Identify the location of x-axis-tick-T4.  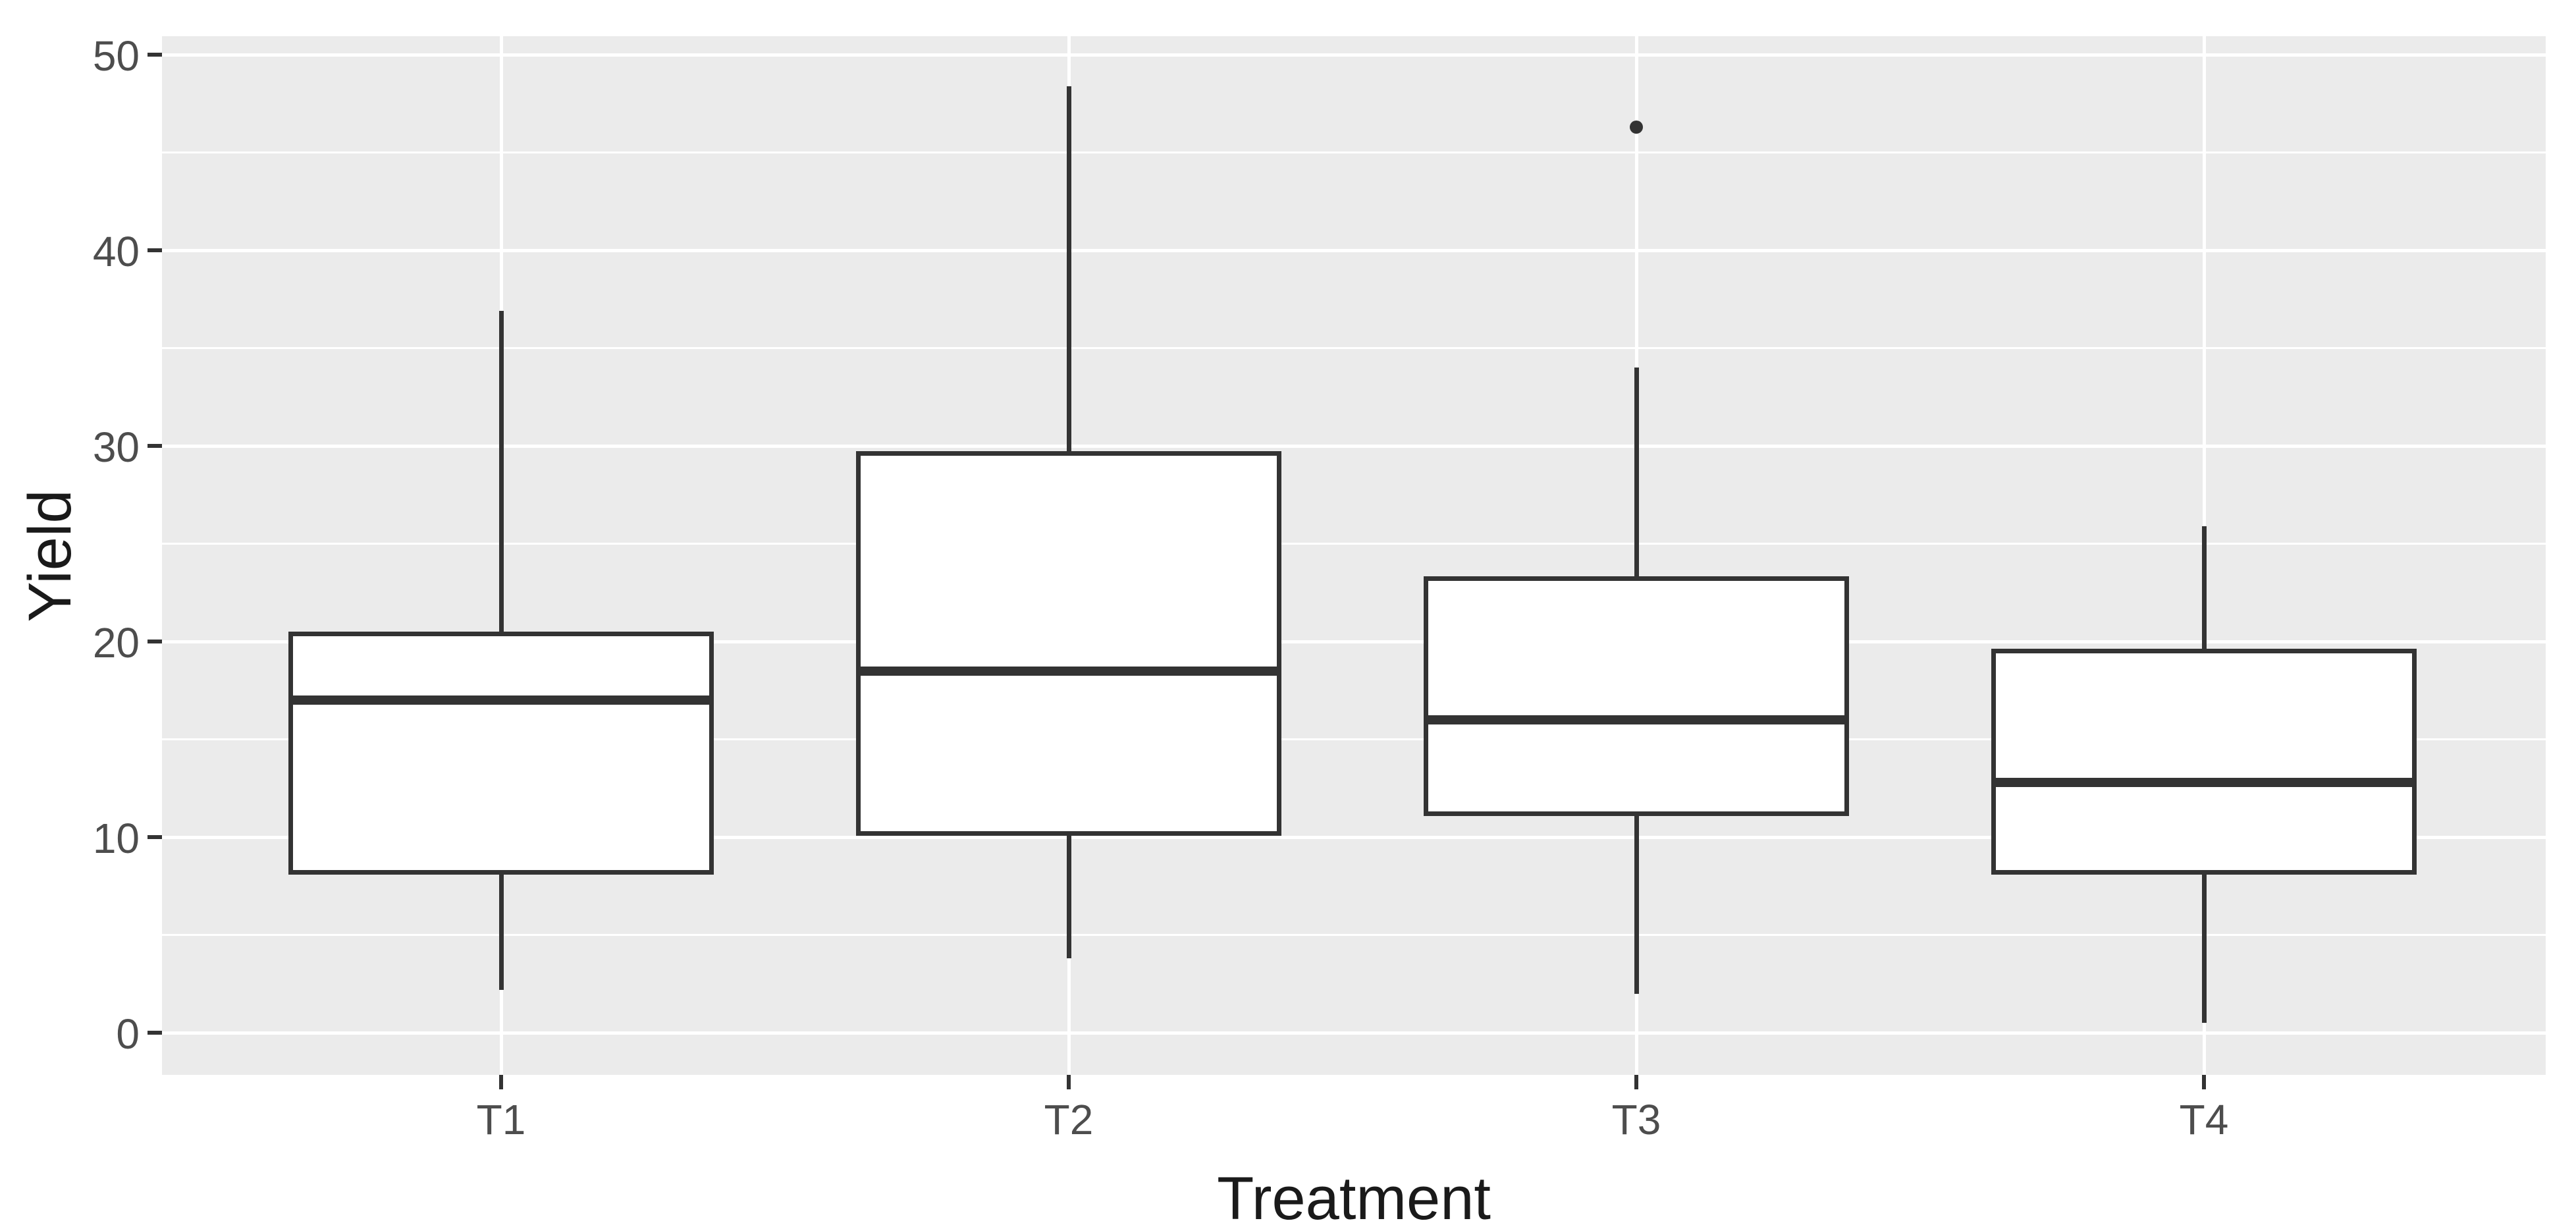
(2204, 1082).